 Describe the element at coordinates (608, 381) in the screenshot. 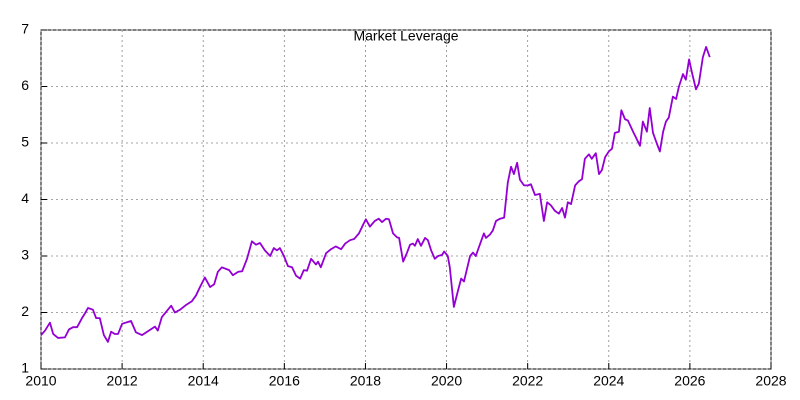

I see `x-tick-label: 2024` at that location.